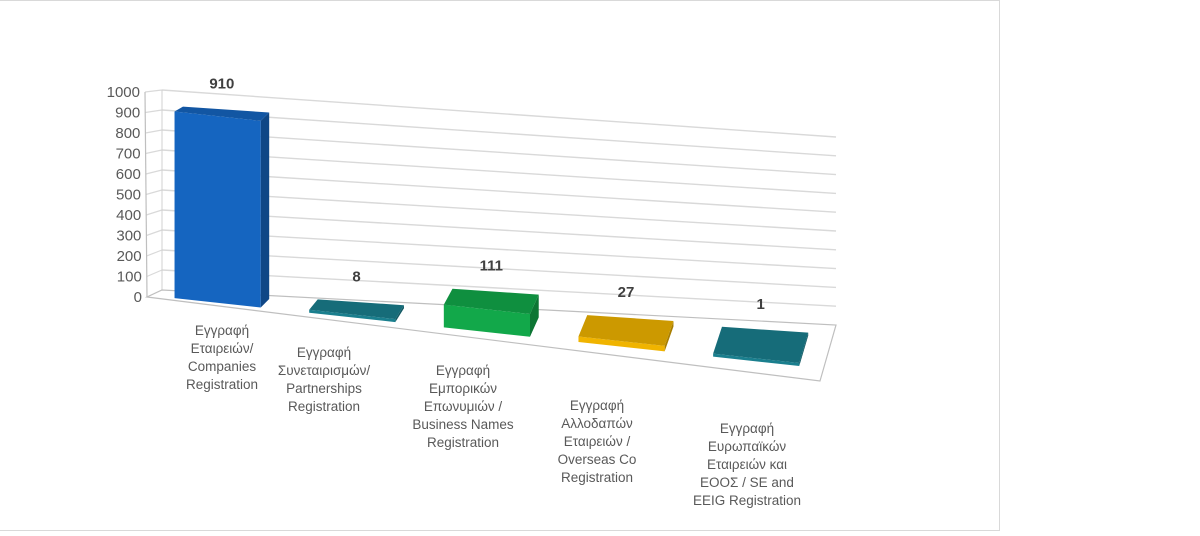 Image resolution: width=1200 pixels, height=536 pixels. What do you see at coordinates (128, 195) in the screenshot?
I see `y-tick-label: 500` at bounding box center [128, 195].